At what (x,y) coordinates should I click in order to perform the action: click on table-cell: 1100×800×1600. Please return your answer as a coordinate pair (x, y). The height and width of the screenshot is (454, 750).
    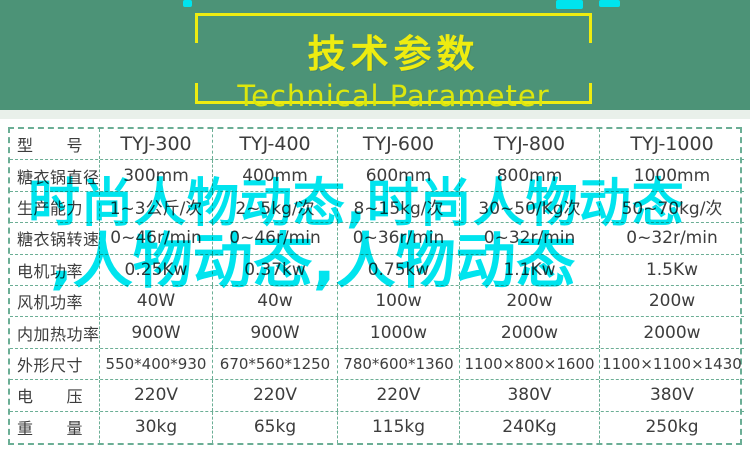
    Looking at the image, I should click on (530, 364).